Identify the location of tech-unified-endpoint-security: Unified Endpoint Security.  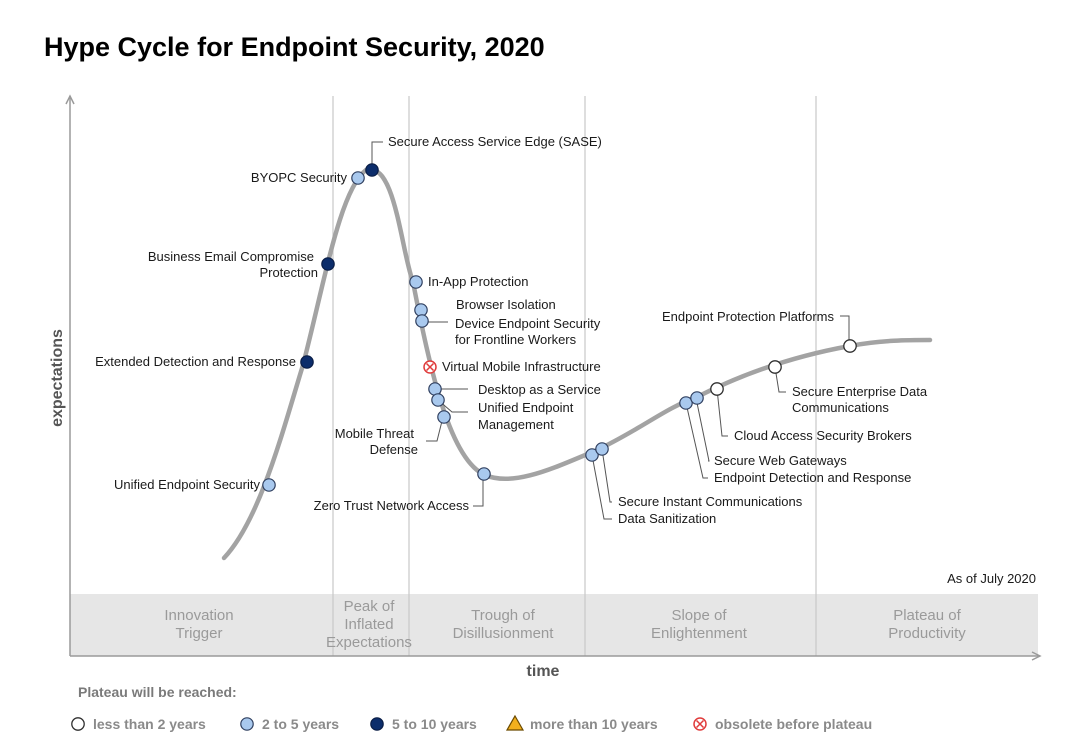
(195, 484).